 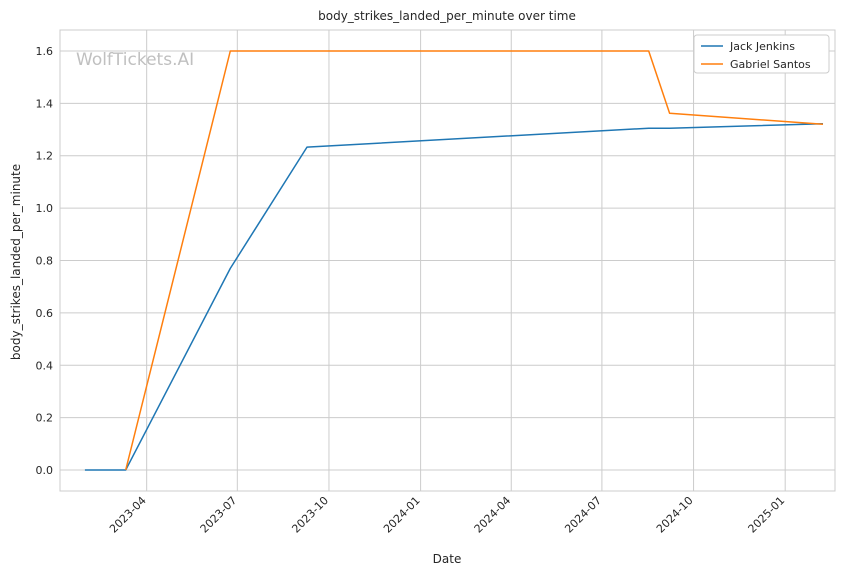 What do you see at coordinates (447, 559) in the screenshot?
I see `x-axis-title: Date` at bounding box center [447, 559].